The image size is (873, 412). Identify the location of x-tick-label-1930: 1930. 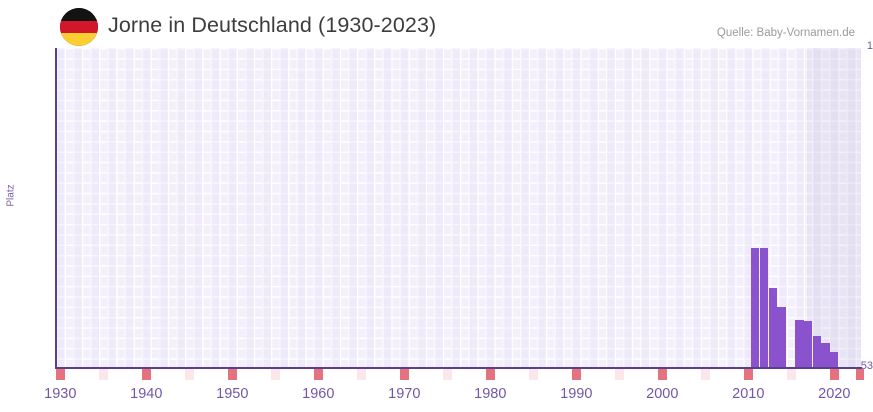
(60, 394).